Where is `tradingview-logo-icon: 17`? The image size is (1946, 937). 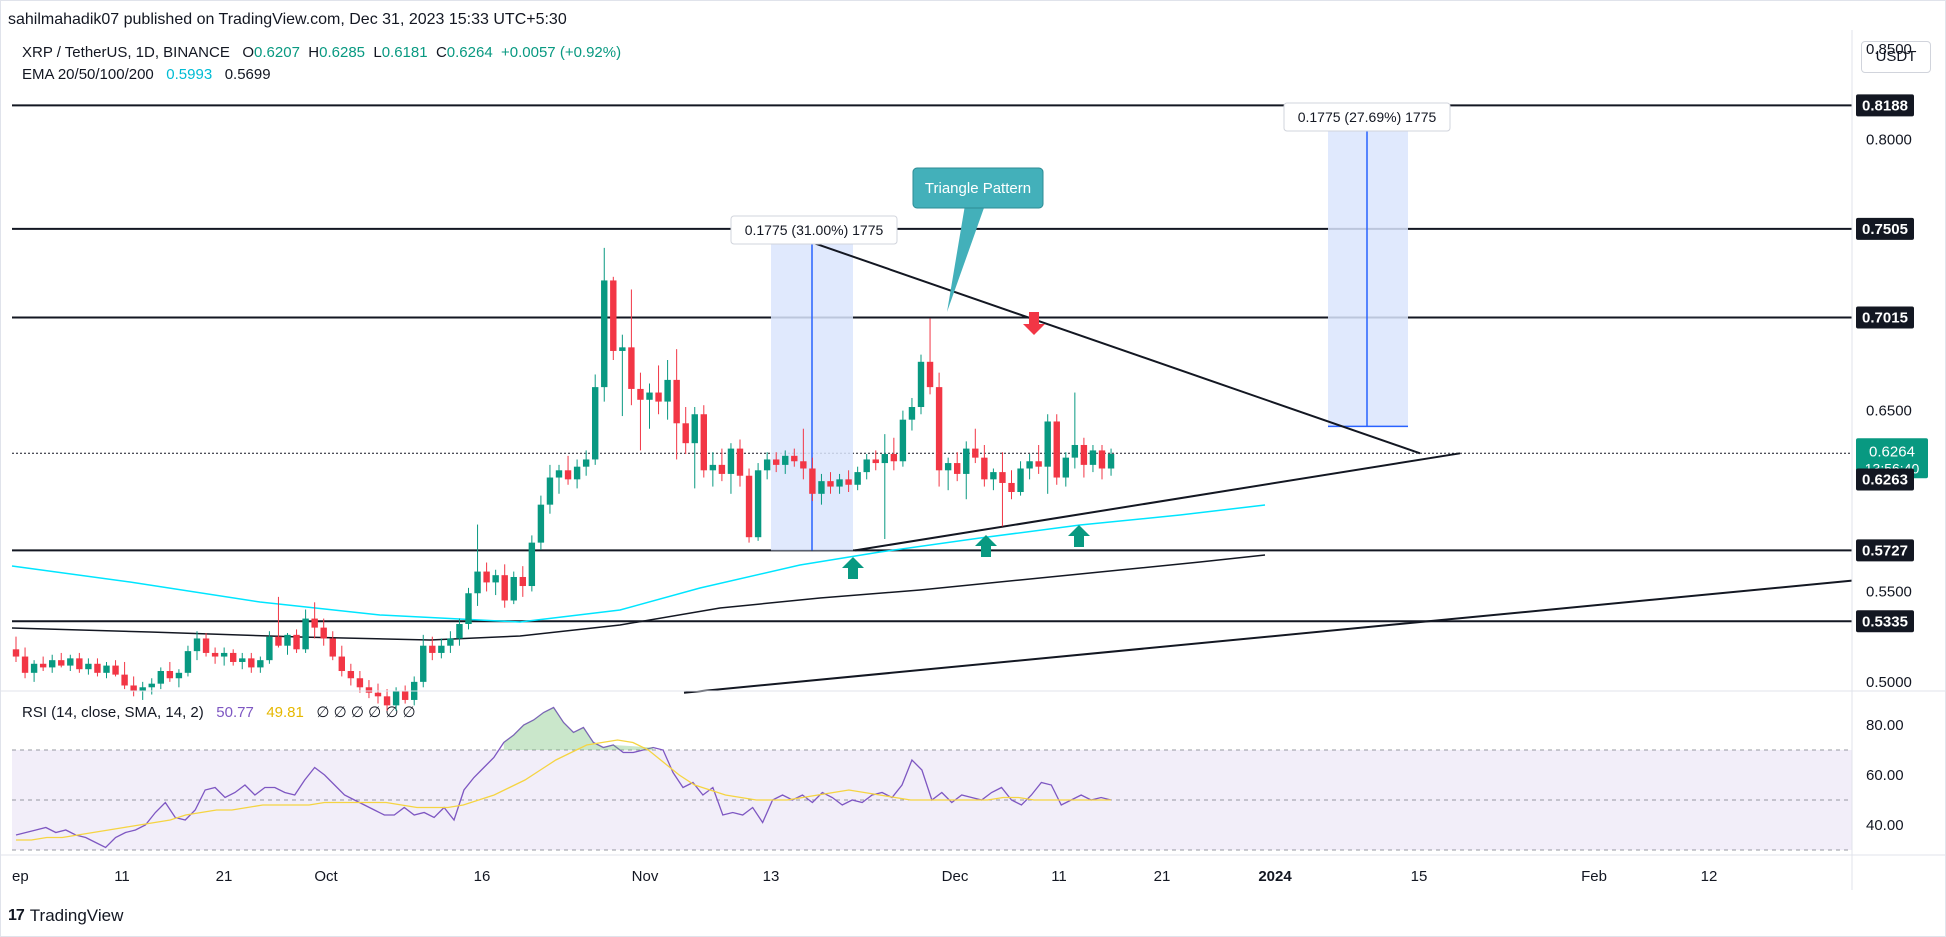
tradingview-logo-icon: 17 is located at coordinates (16, 915).